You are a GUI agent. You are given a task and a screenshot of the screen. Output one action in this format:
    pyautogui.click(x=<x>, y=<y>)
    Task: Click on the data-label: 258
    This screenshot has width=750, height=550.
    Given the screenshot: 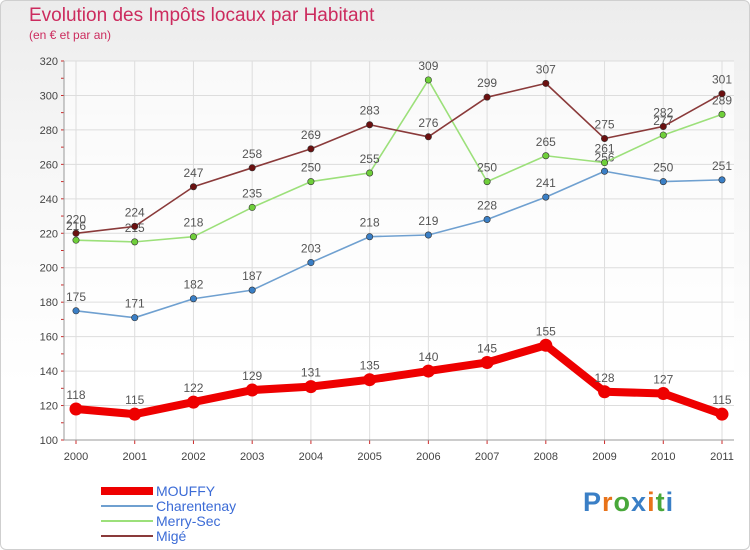 What is the action you would take?
    pyautogui.click(x=252, y=154)
    